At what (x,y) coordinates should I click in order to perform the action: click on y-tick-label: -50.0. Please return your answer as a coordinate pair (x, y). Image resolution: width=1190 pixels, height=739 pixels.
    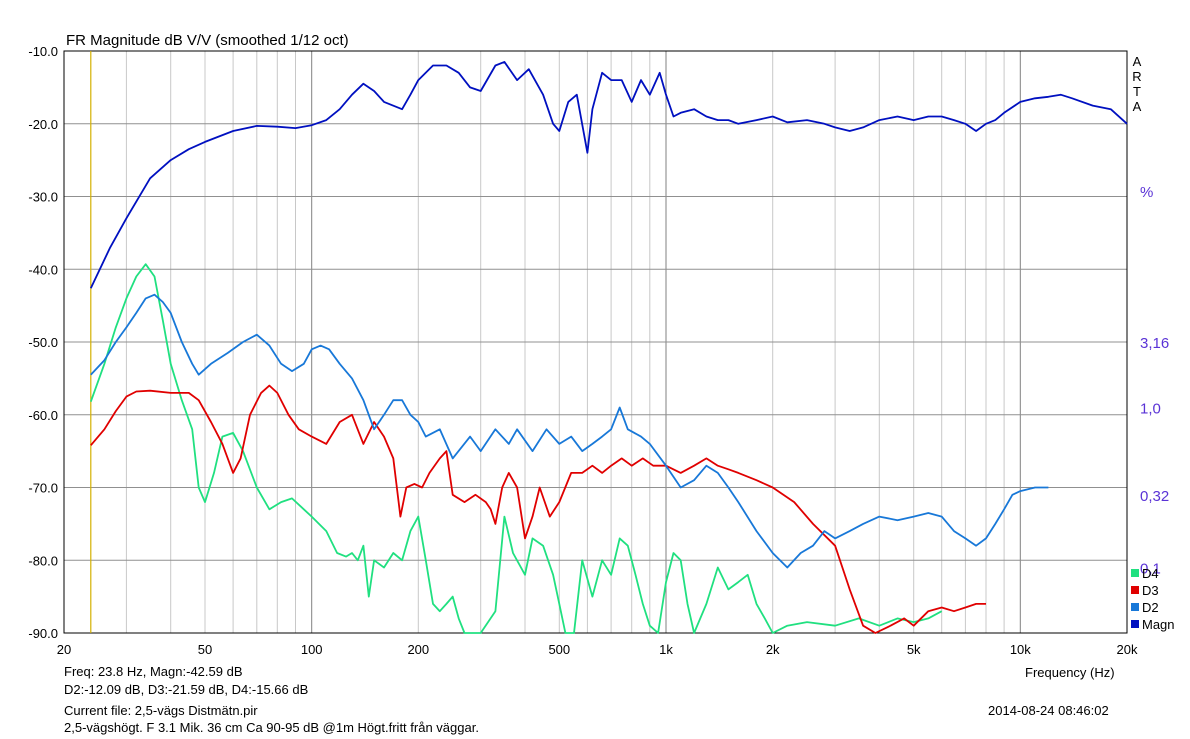
    Looking at the image, I should click on (43, 342).